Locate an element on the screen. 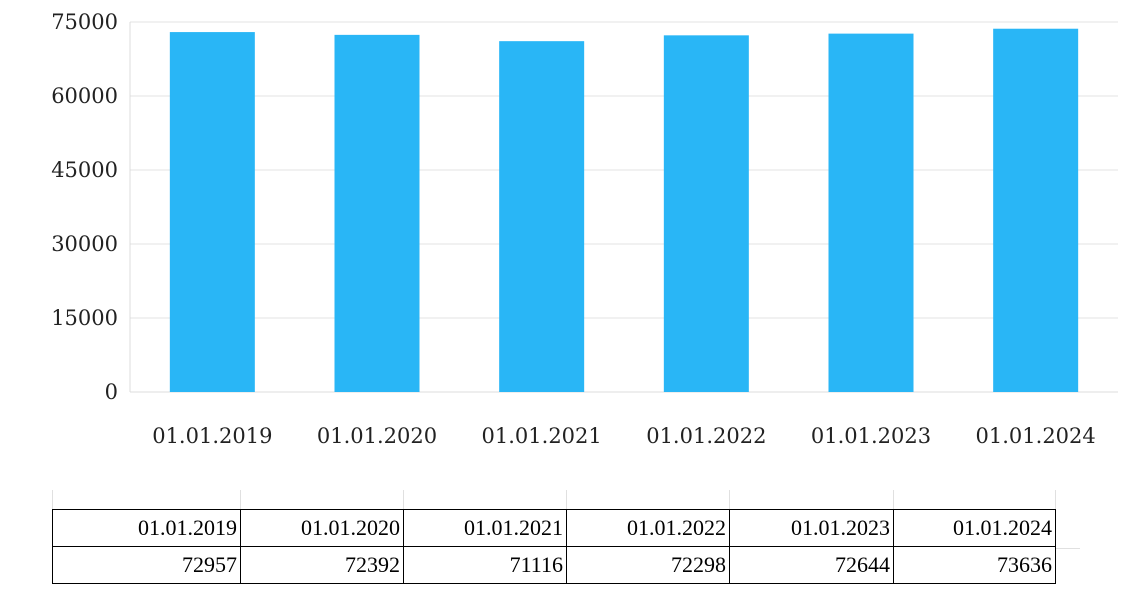 The image size is (1133, 589). table-header-cell: 01.01.2023 is located at coordinates (811, 528).